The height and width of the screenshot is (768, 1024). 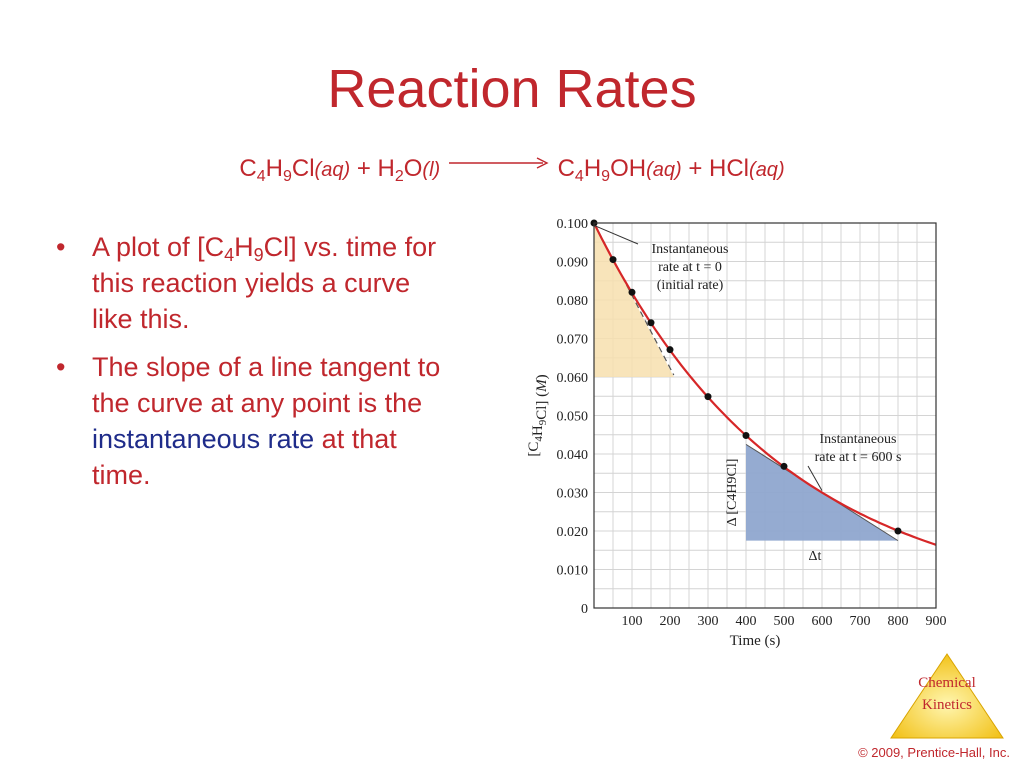 What do you see at coordinates (670, 621) in the screenshot?
I see `x-tick-label: 200` at bounding box center [670, 621].